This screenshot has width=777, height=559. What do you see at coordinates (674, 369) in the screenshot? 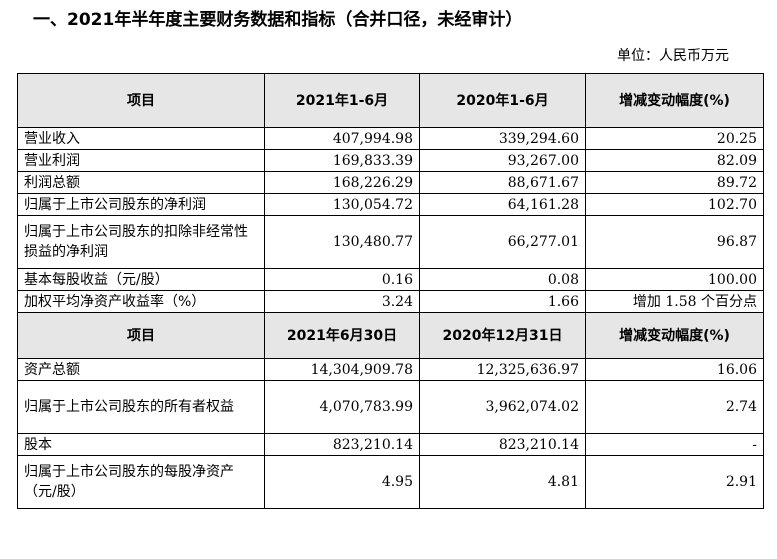
I see `cell-change: 16.06` at bounding box center [674, 369].